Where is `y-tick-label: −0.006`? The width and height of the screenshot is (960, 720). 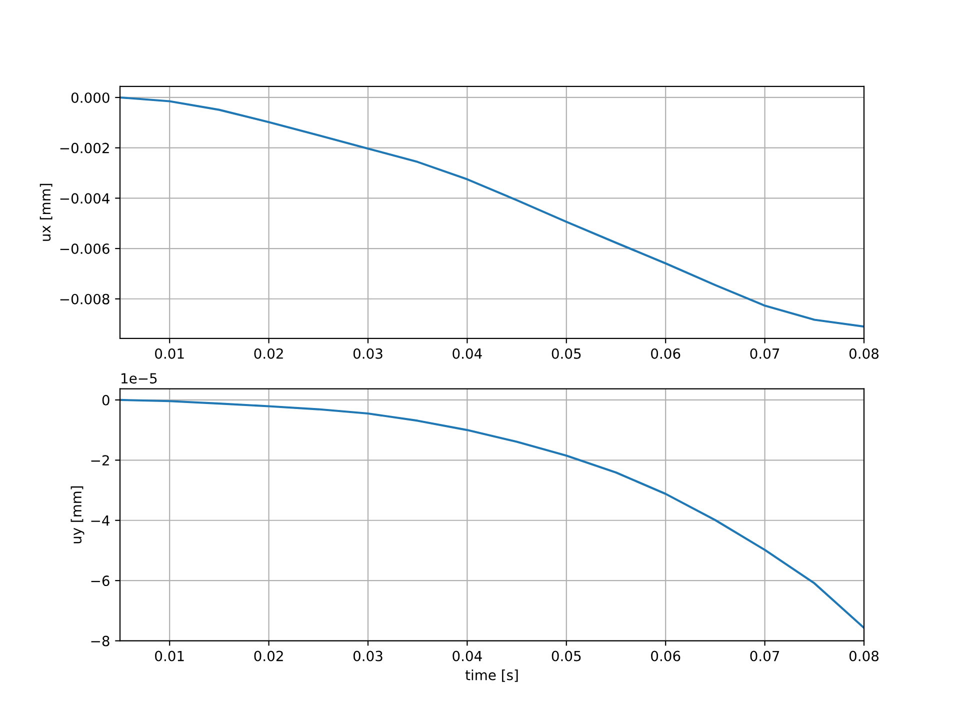
y-tick-label: −0.006 is located at coordinates (85, 248).